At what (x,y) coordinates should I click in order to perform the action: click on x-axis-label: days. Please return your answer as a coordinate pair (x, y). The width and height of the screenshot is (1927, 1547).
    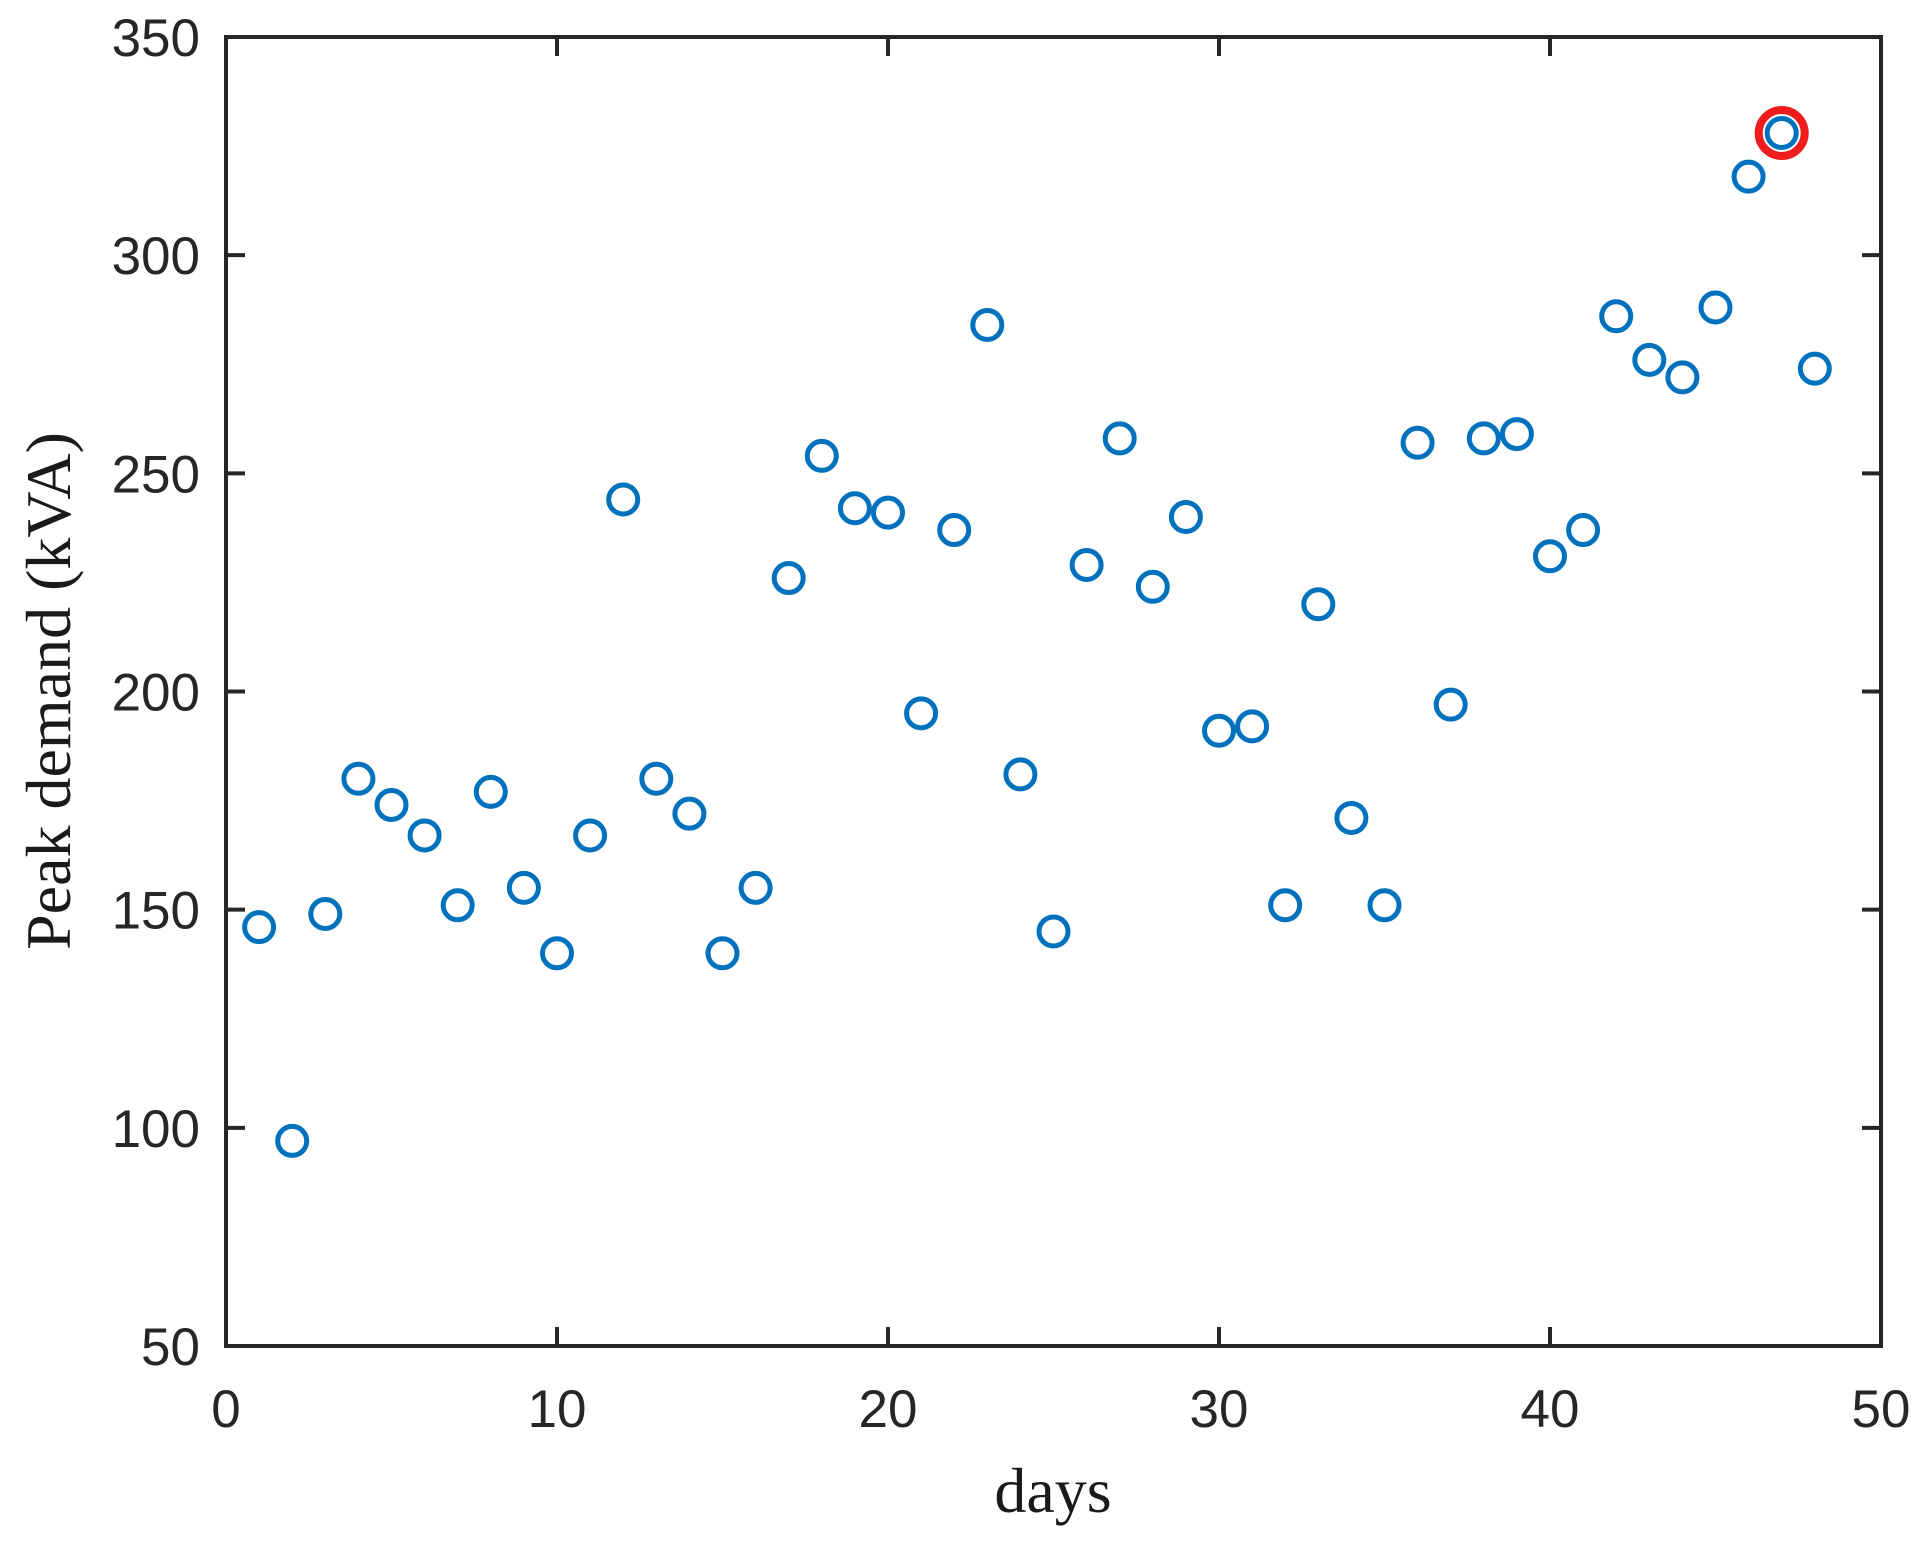
    Looking at the image, I should click on (1052, 1490).